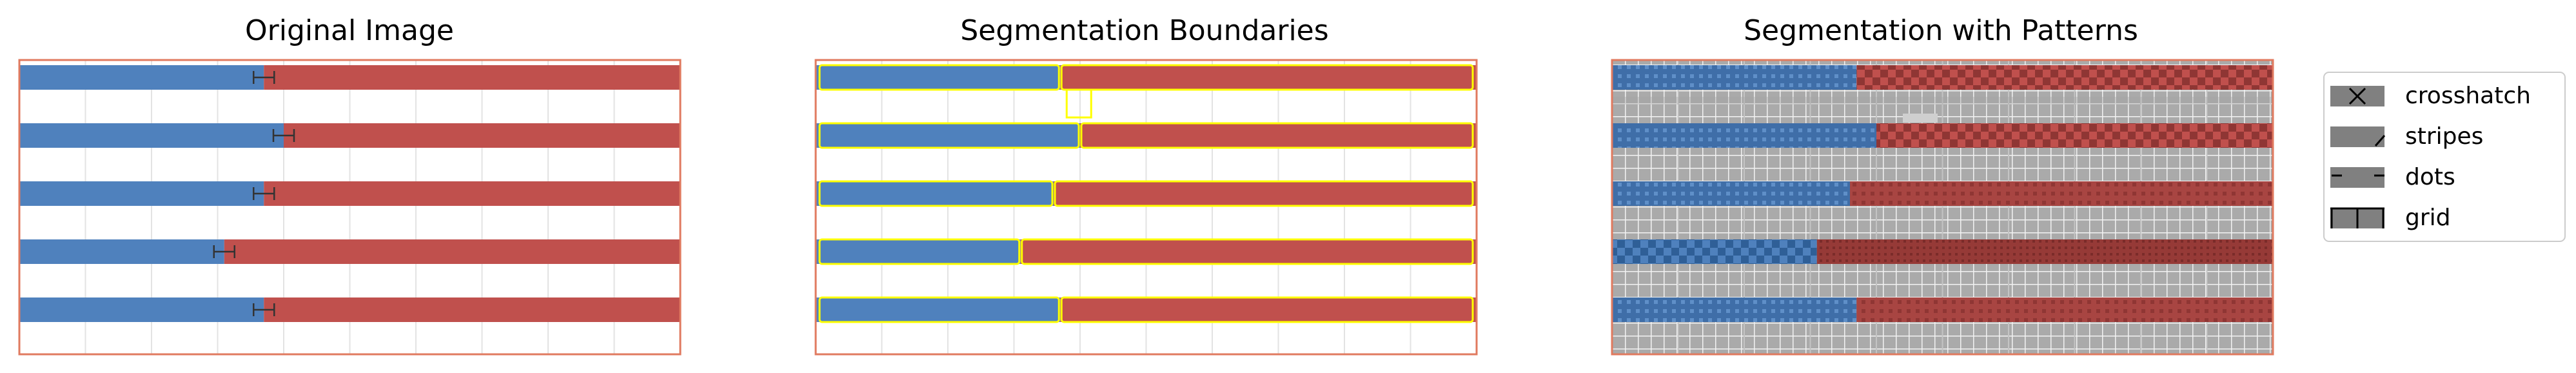 The image size is (2576, 373). What do you see at coordinates (2357, 136) in the screenshot?
I see `legend-swatch-stripes` at bounding box center [2357, 136].